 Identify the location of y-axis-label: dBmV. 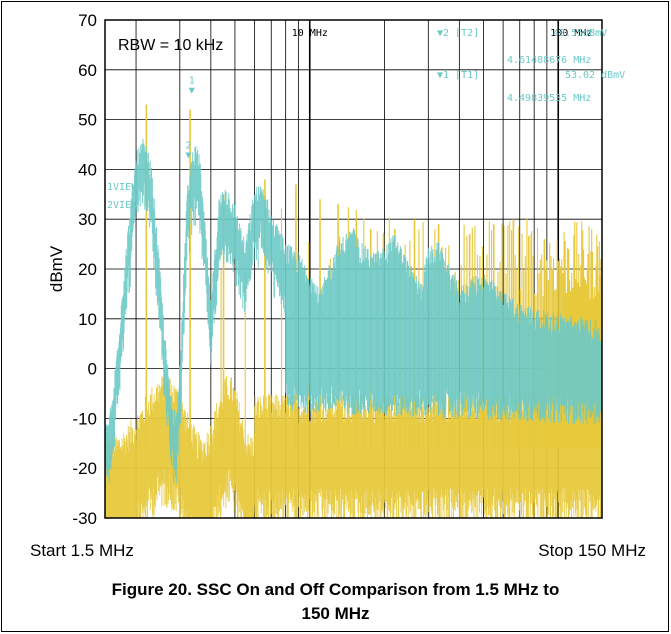
(56, 268).